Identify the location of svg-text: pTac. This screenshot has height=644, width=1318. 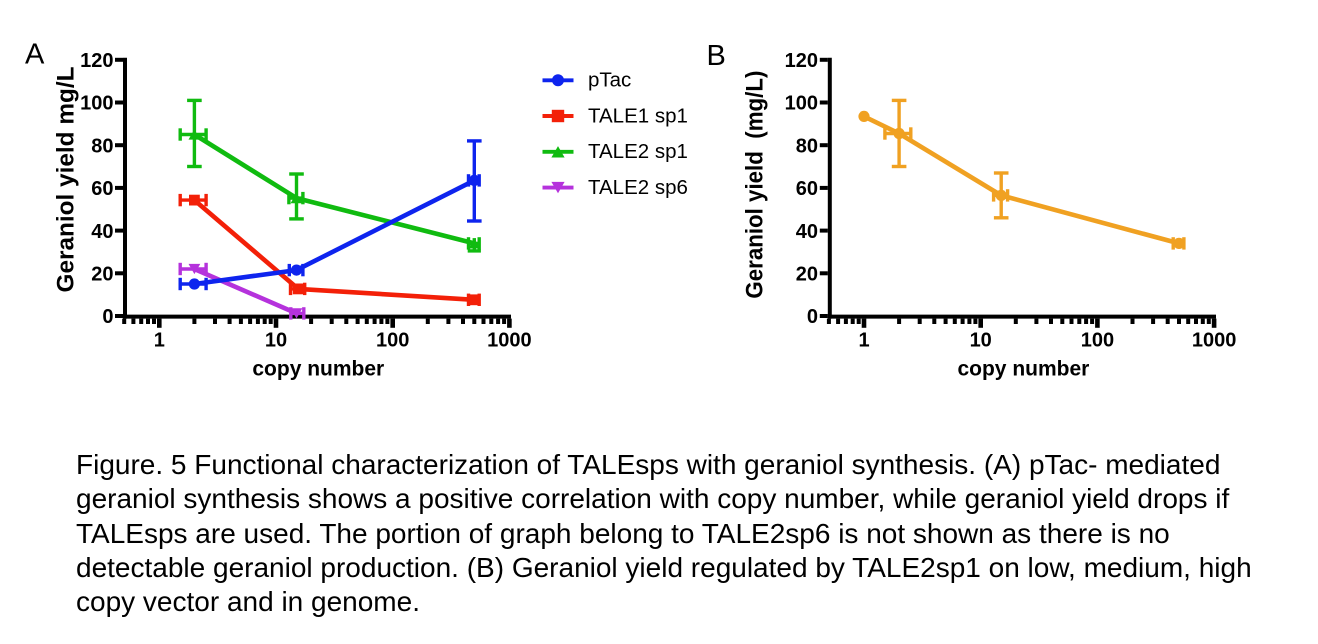
(609, 80).